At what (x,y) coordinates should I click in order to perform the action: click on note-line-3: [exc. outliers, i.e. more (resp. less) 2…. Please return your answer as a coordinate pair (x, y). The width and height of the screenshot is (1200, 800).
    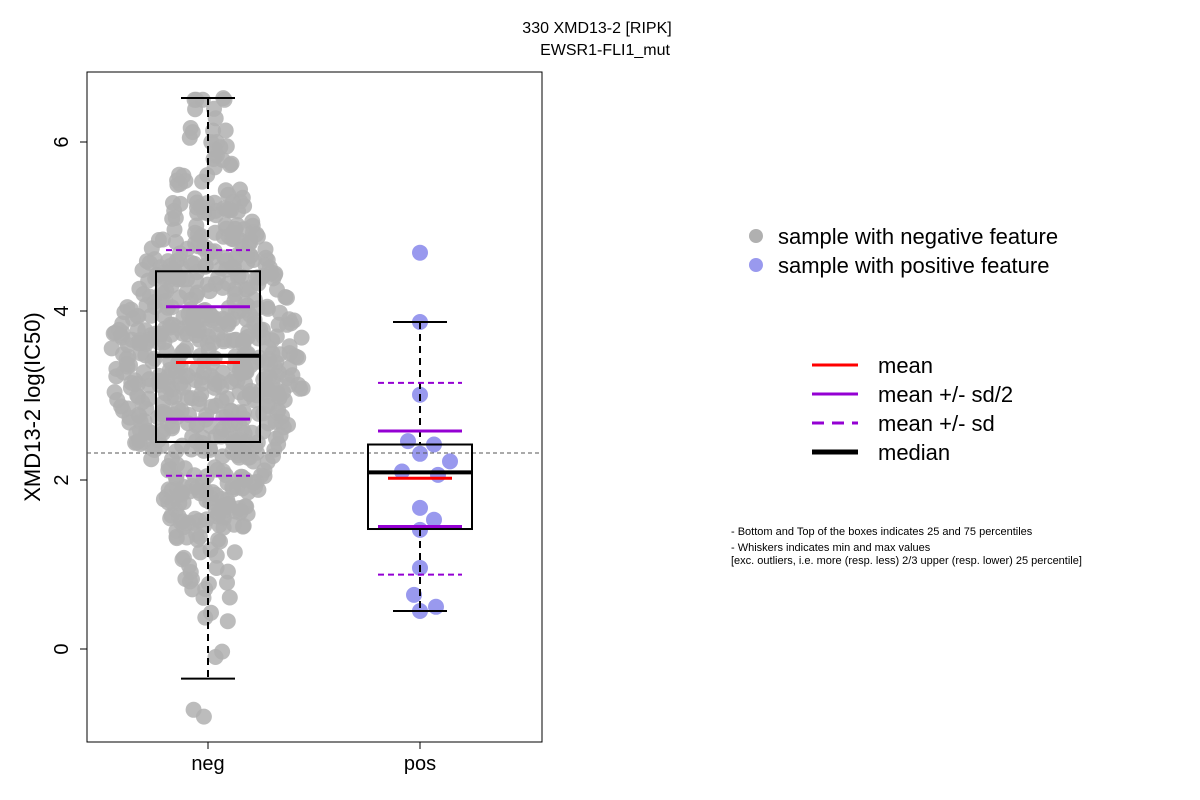
    Looking at the image, I should click on (906, 561).